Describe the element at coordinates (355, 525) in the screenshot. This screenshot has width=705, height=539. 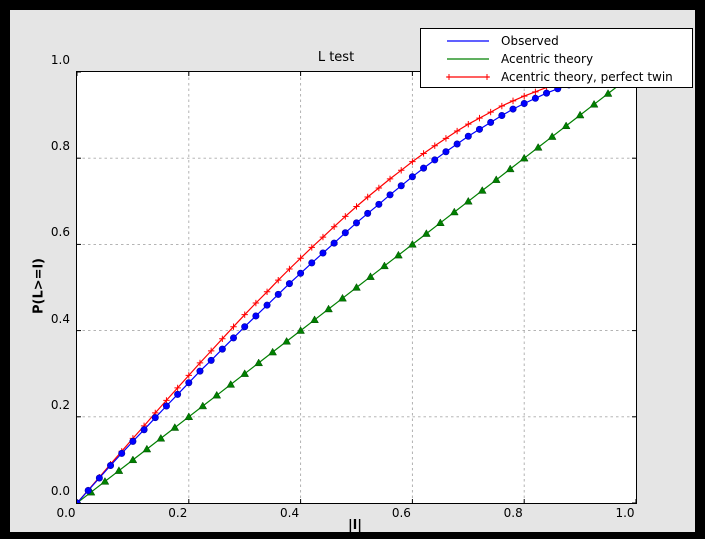
I see `x-axis-label: |l|` at that location.